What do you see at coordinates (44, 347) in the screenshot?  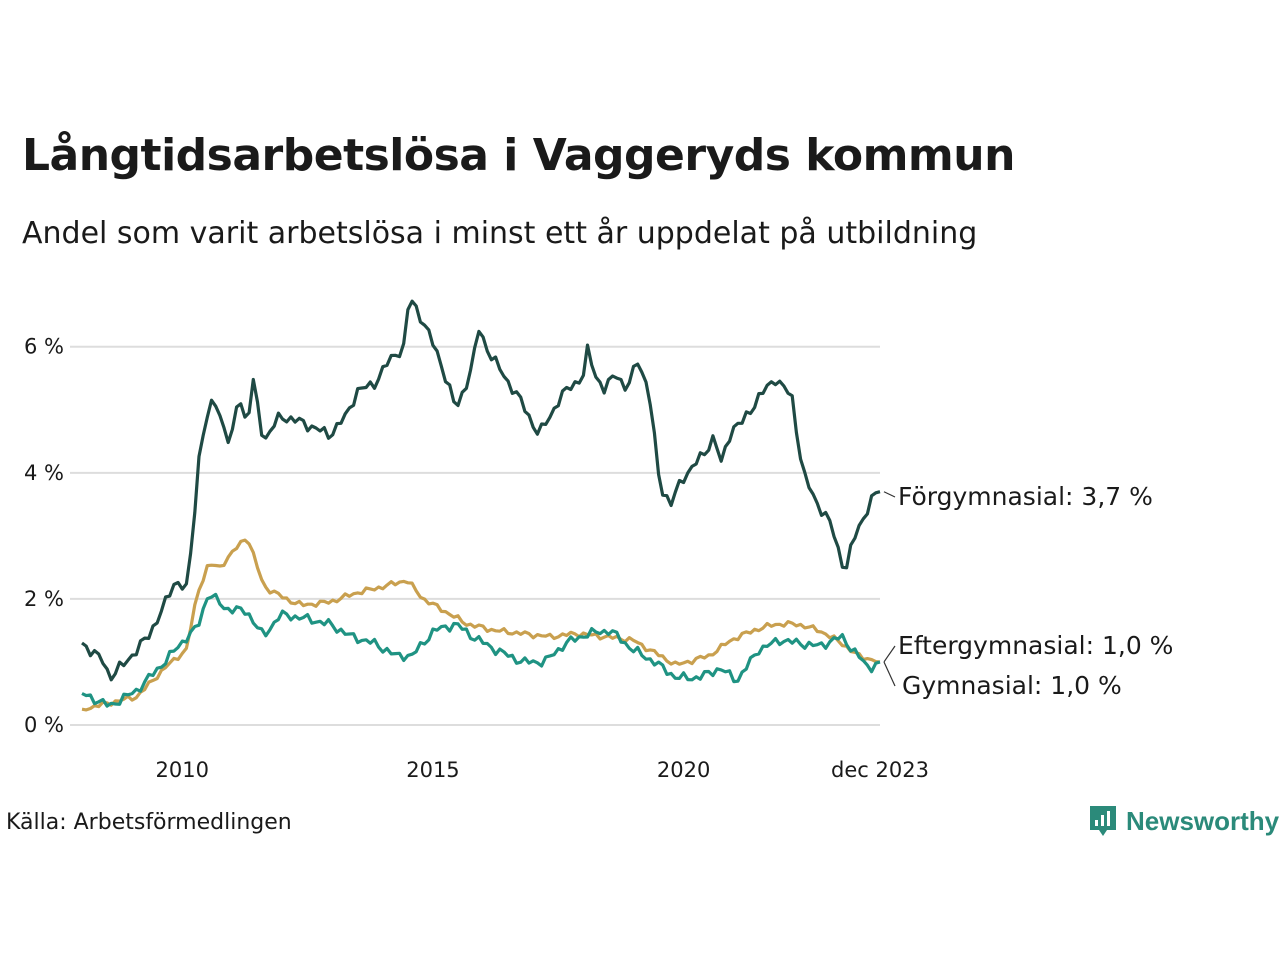 I see `y-tick-label: 6 %` at bounding box center [44, 347].